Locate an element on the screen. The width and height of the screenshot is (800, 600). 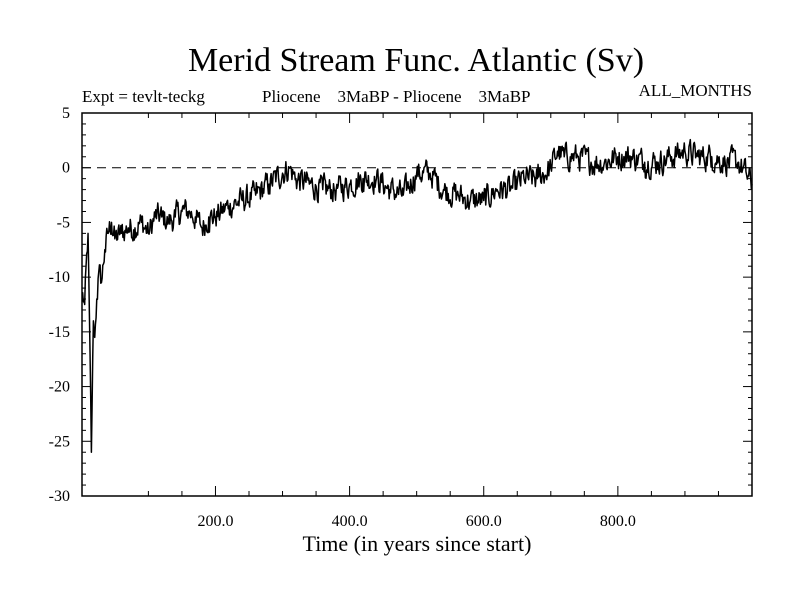
chart-title: Merid Stream Func. Atlantic (Sv) is located at coordinates (416, 60).